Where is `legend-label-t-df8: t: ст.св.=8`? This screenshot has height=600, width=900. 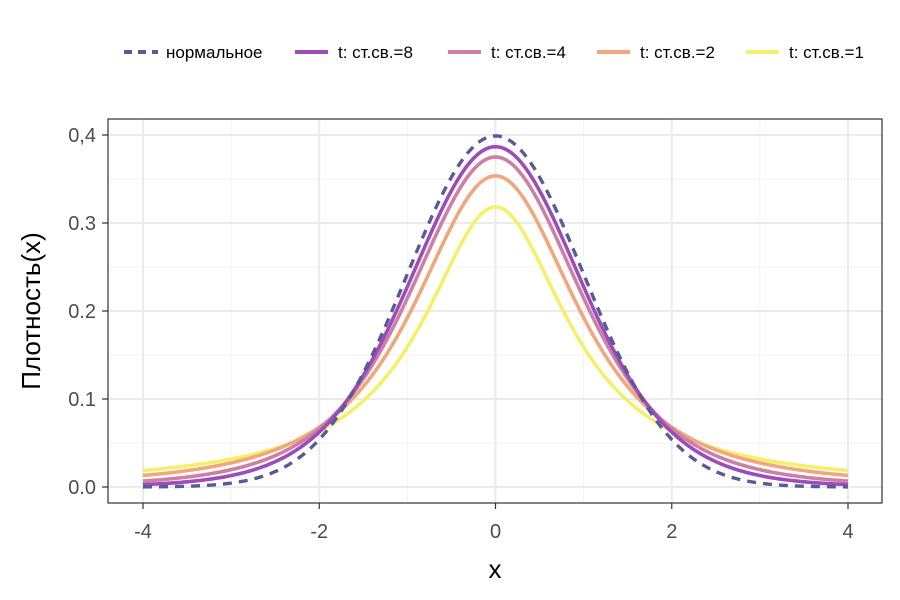
legend-label-t-df8: t: ст.св.=8 is located at coordinates (375, 52).